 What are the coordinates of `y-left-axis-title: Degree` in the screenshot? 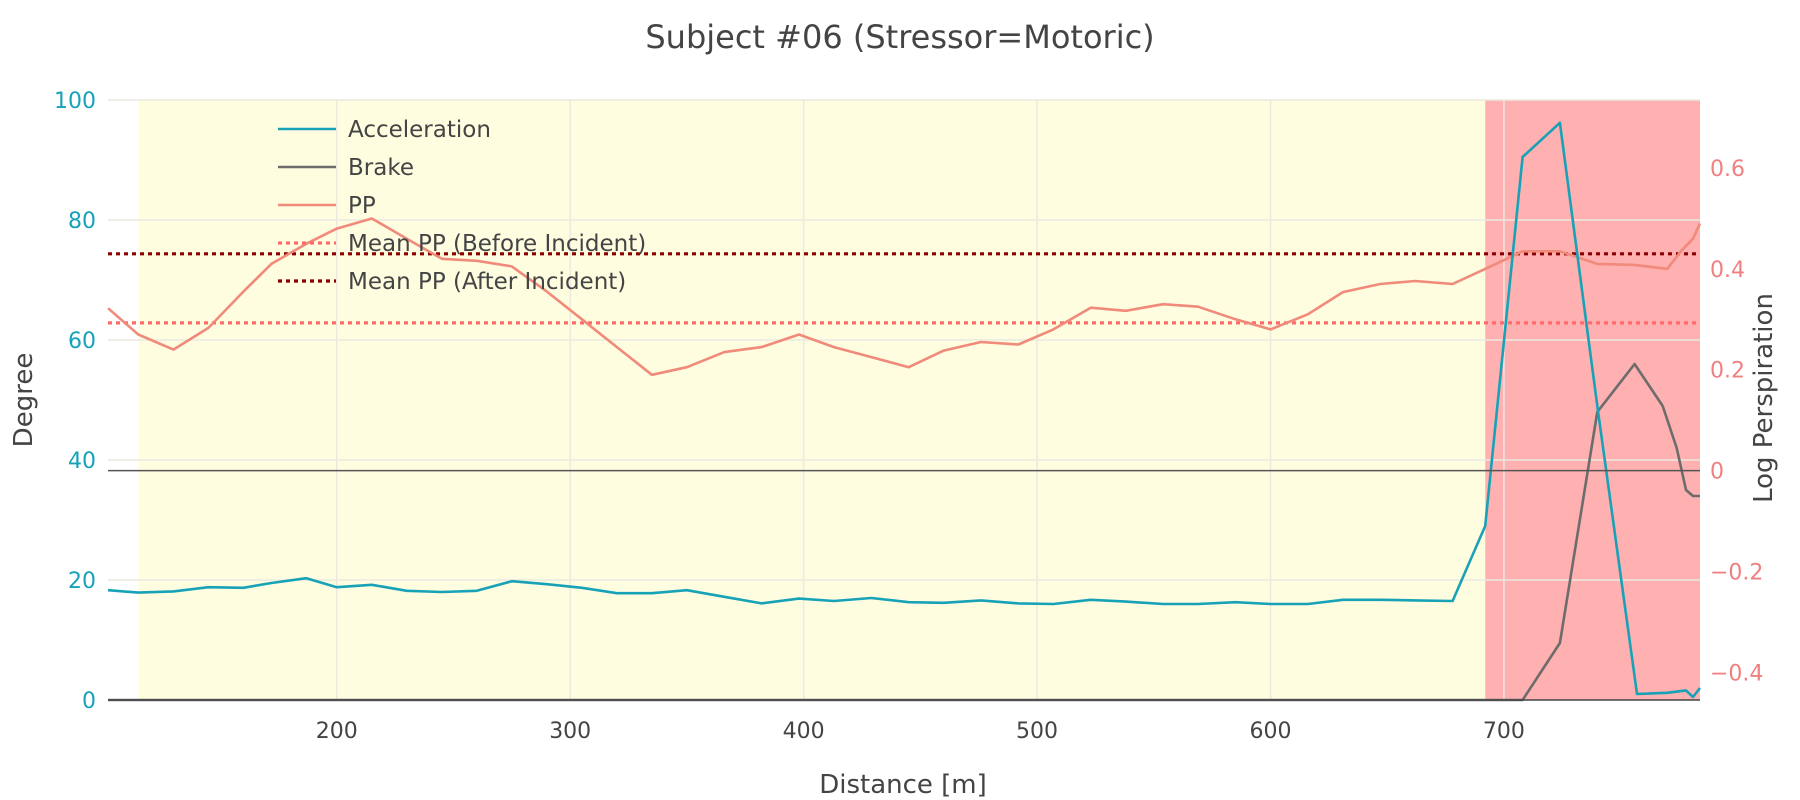 It's located at (24, 400).